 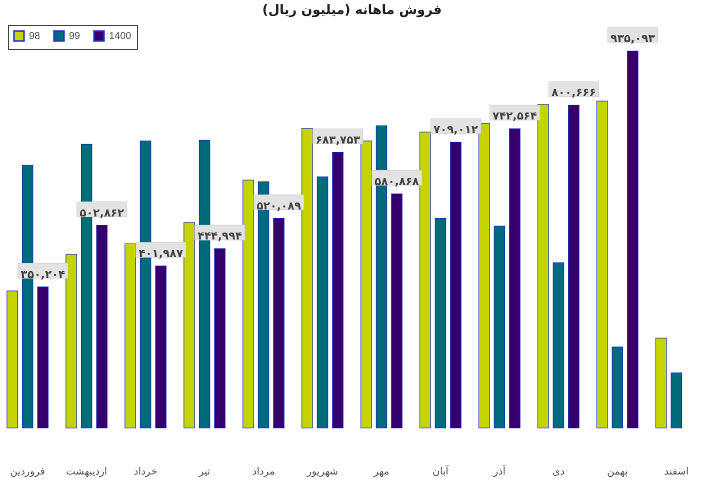 I want to click on data-label: ۴۴۴,۹۹۴, so click(x=220, y=236).